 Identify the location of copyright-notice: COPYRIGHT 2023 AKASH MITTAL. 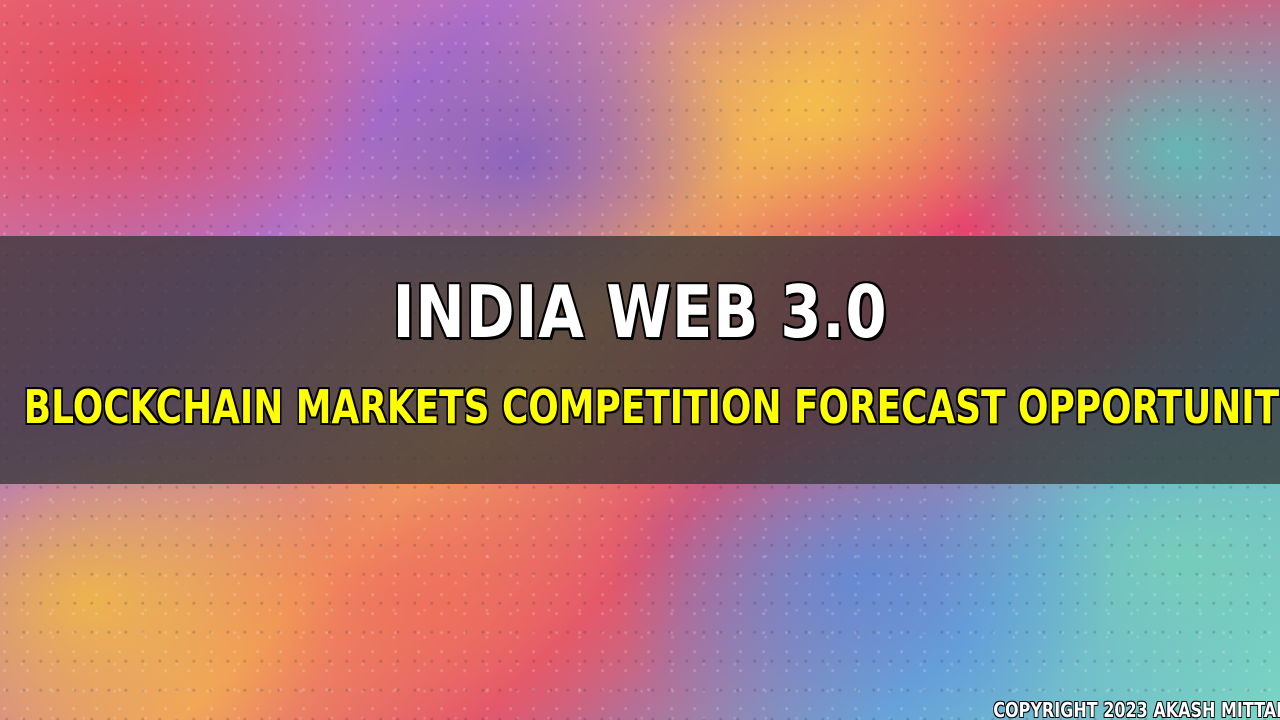
(1136, 709).